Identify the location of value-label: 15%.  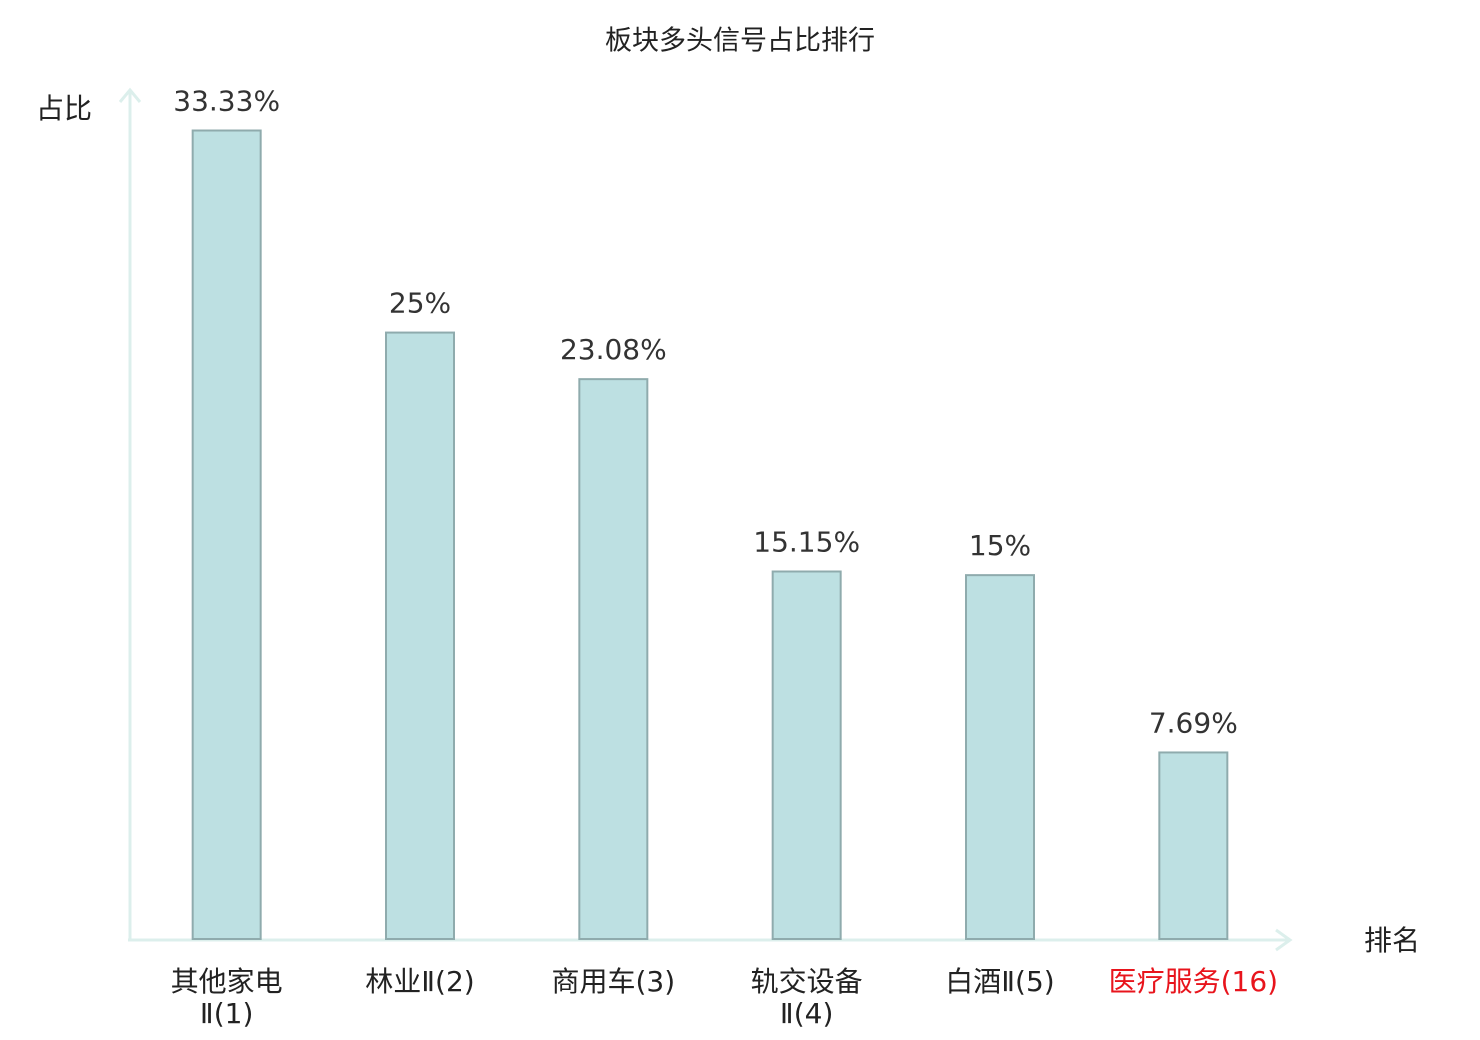
(1000, 545).